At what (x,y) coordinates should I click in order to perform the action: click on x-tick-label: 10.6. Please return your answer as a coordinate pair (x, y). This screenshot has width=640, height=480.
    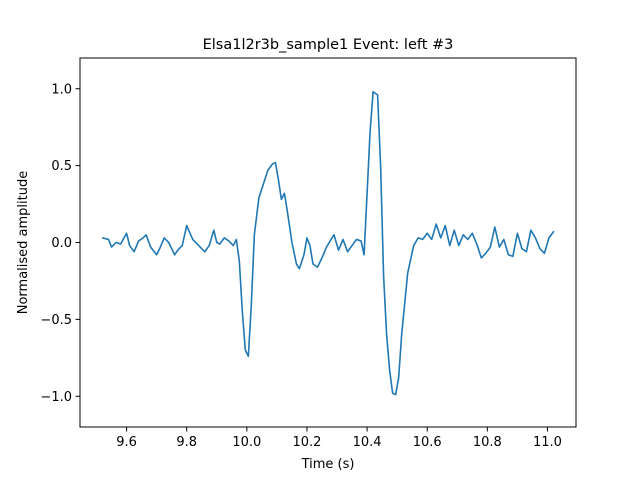
    Looking at the image, I should click on (427, 442).